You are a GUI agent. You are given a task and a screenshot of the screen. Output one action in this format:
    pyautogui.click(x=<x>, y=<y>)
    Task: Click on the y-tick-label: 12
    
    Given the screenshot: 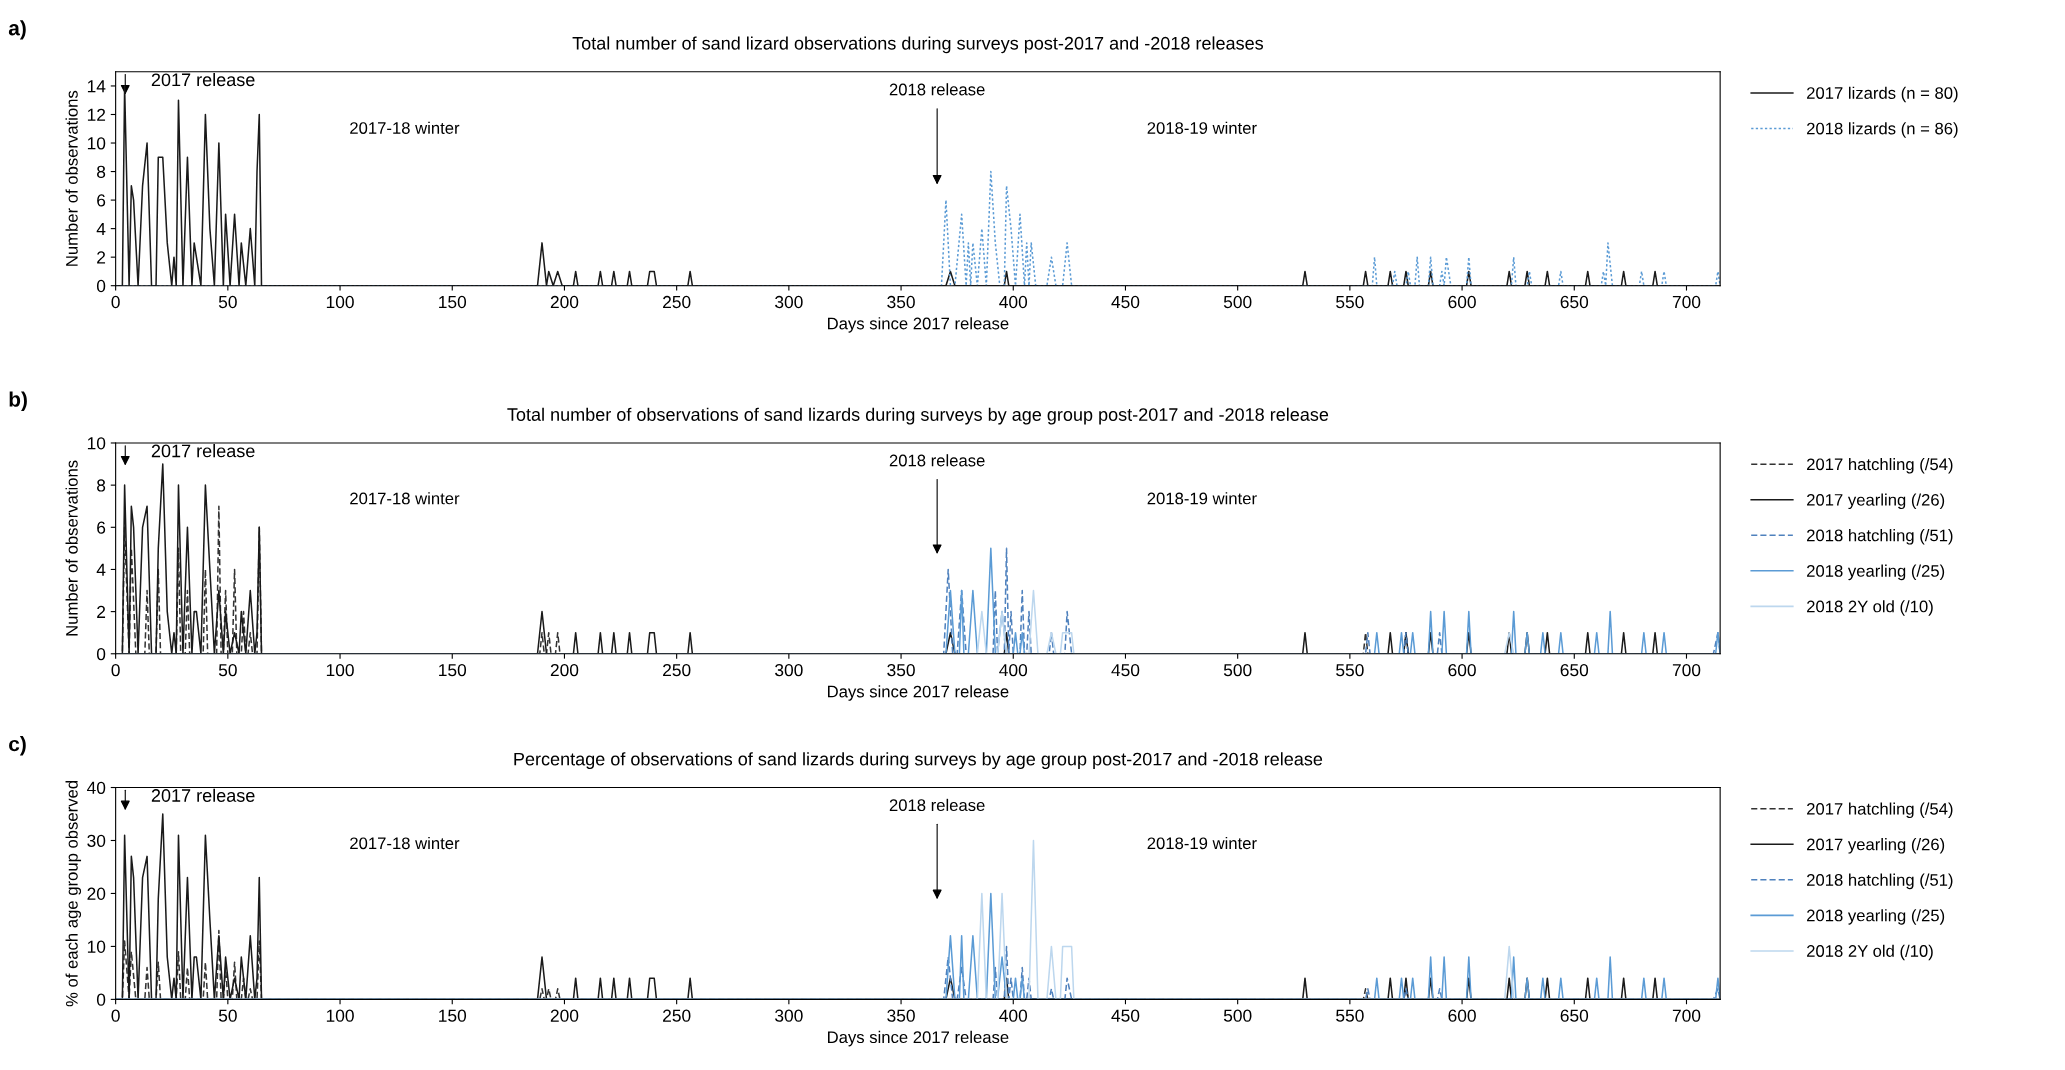 What is the action you would take?
    pyautogui.click(x=96, y=114)
    